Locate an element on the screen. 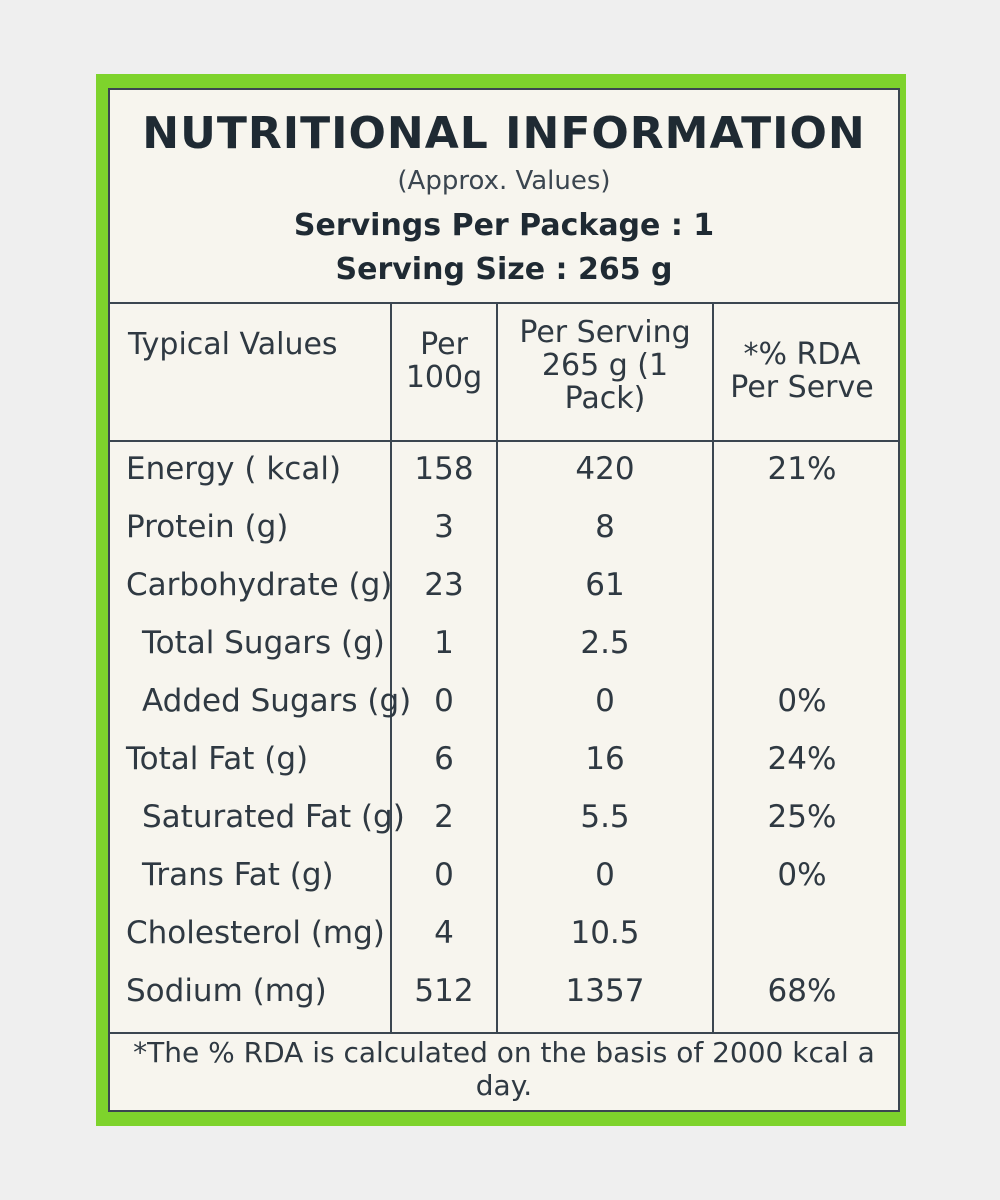  per-100g-value: 2 is located at coordinates (444, 817).